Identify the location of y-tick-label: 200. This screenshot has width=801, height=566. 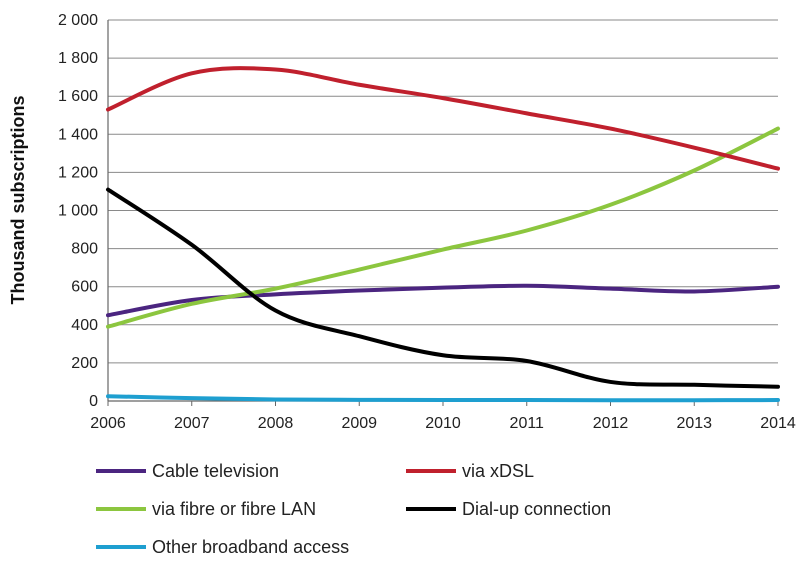
(84, 363).